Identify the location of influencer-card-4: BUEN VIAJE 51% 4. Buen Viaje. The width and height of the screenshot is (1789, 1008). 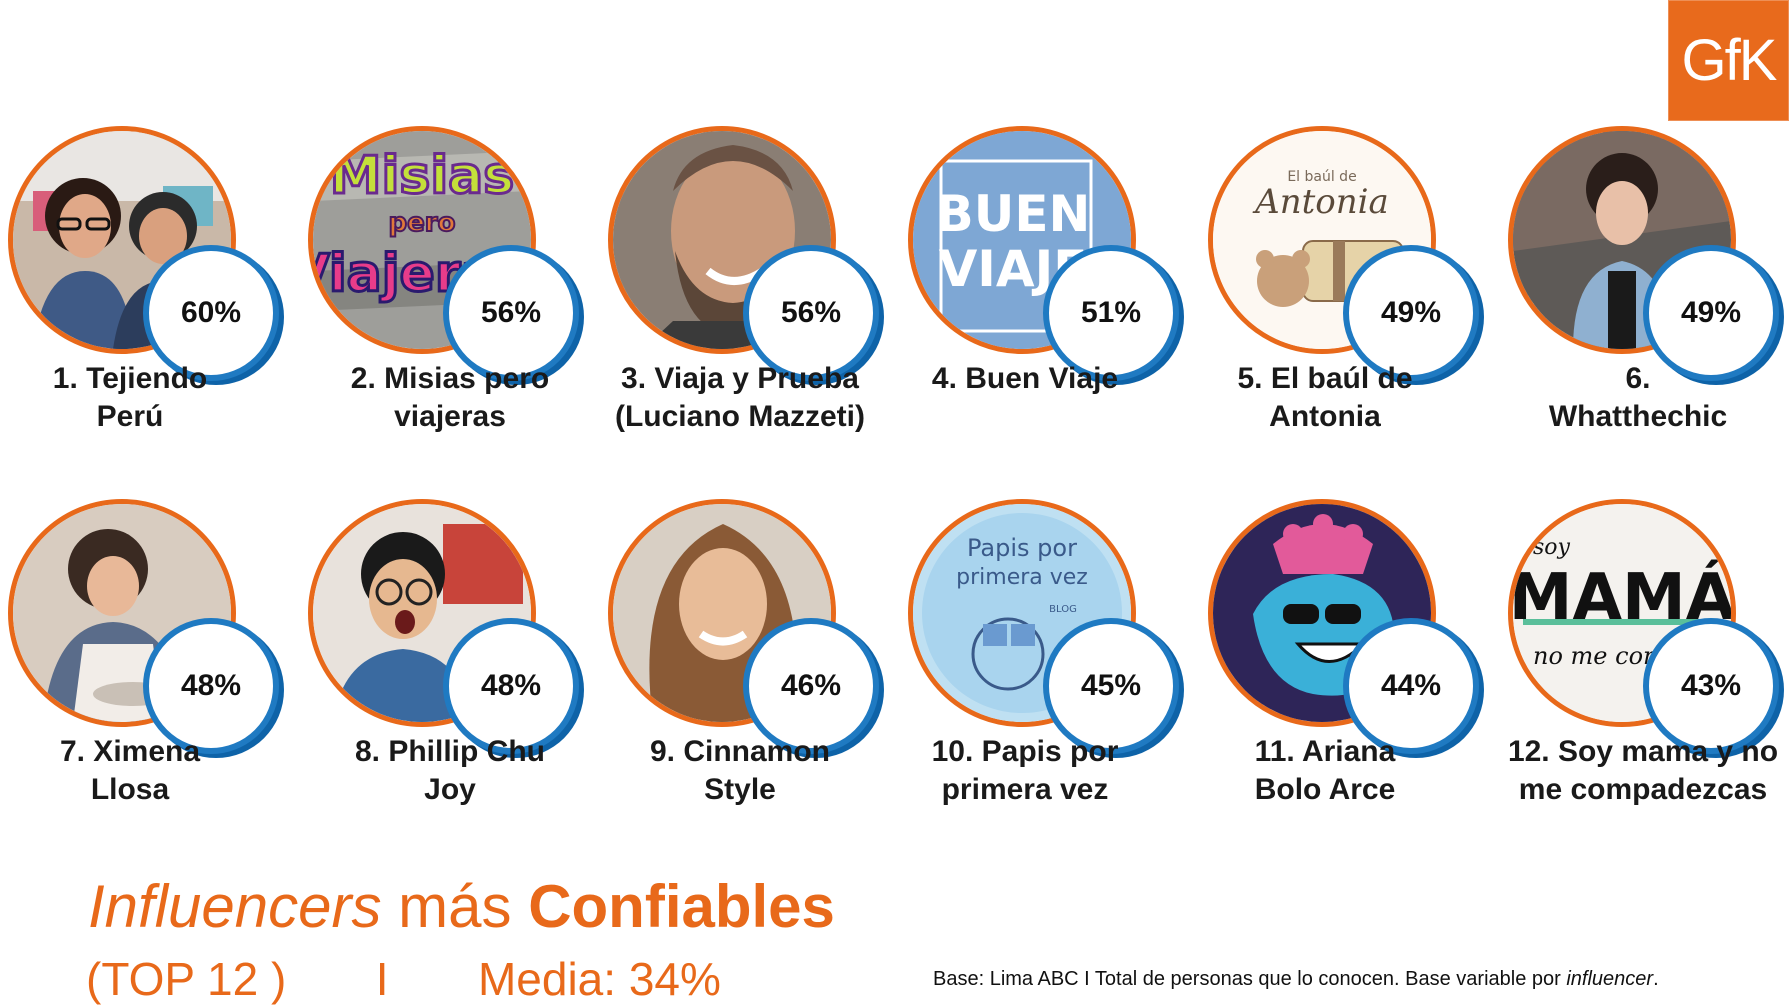
(1050, 305).